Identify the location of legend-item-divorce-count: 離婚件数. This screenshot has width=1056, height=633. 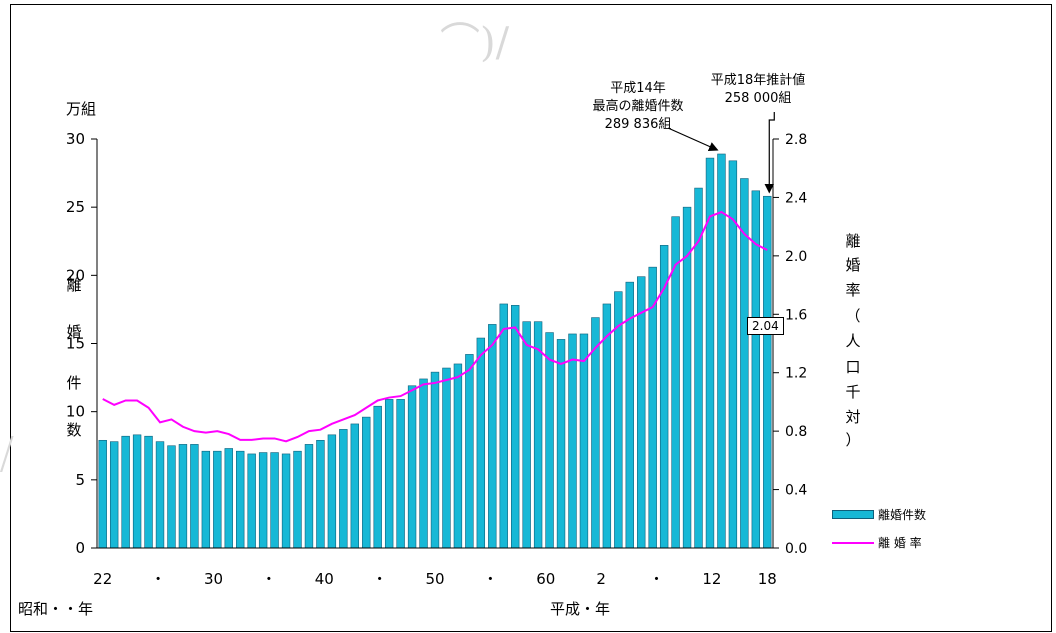
(879, 514).